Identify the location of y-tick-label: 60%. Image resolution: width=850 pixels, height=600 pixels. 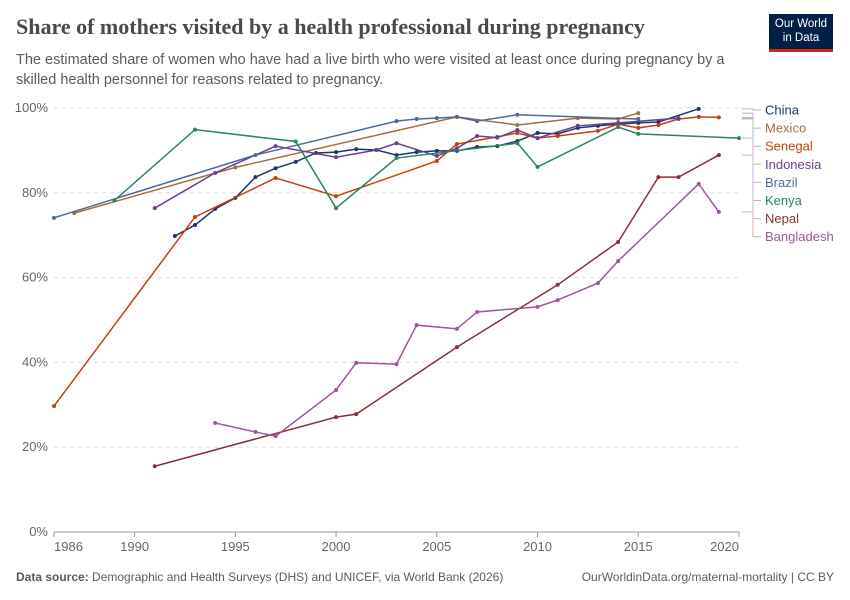
(35, 277).